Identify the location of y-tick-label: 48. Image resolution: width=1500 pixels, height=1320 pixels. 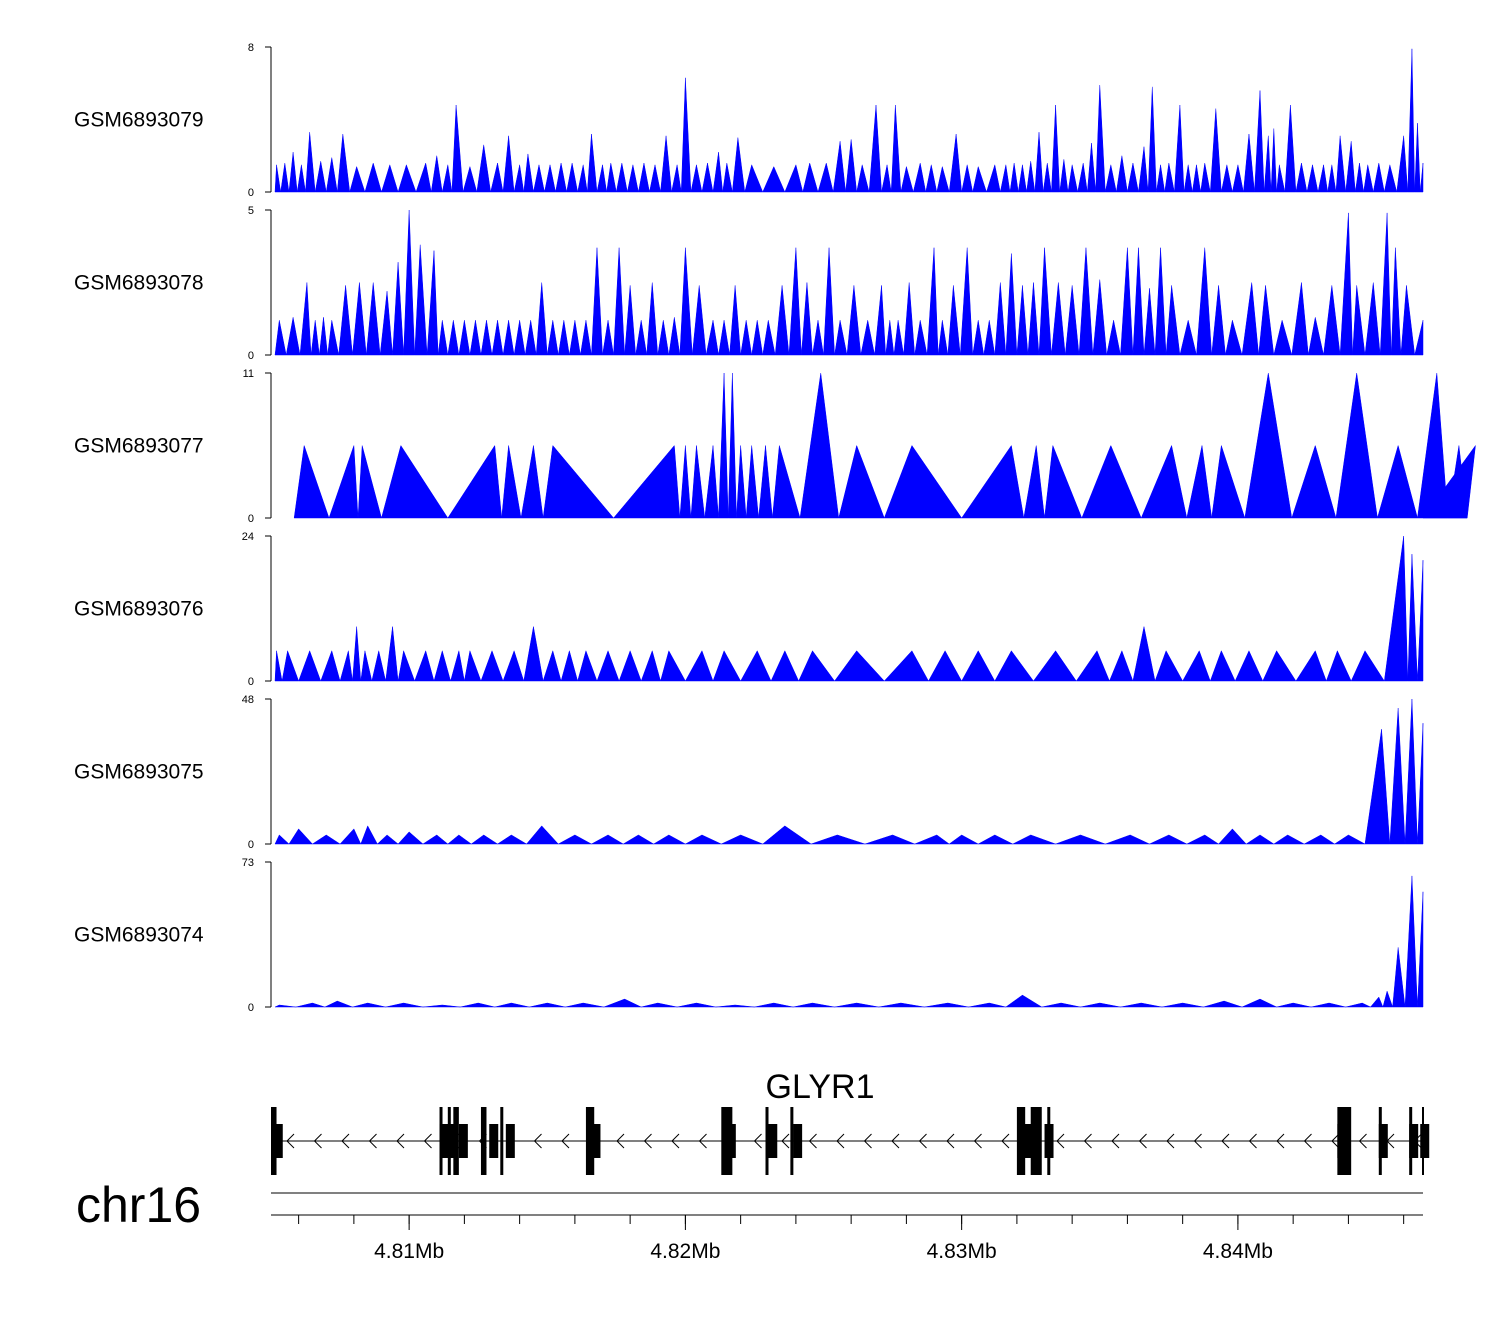
(248, 700).